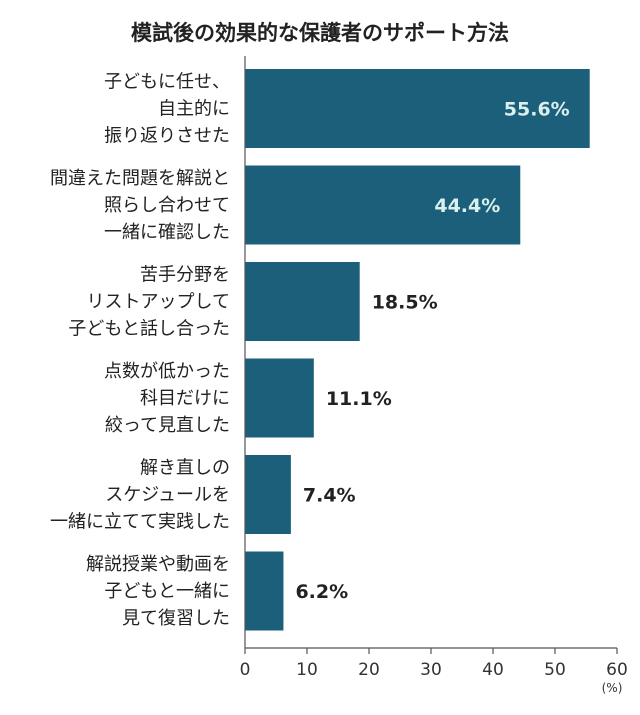 This screenshot has width=640, height=715. Describe the element at coordinates (537, 110) in the screenshot. I see `value-label: 55.6%` at that location.